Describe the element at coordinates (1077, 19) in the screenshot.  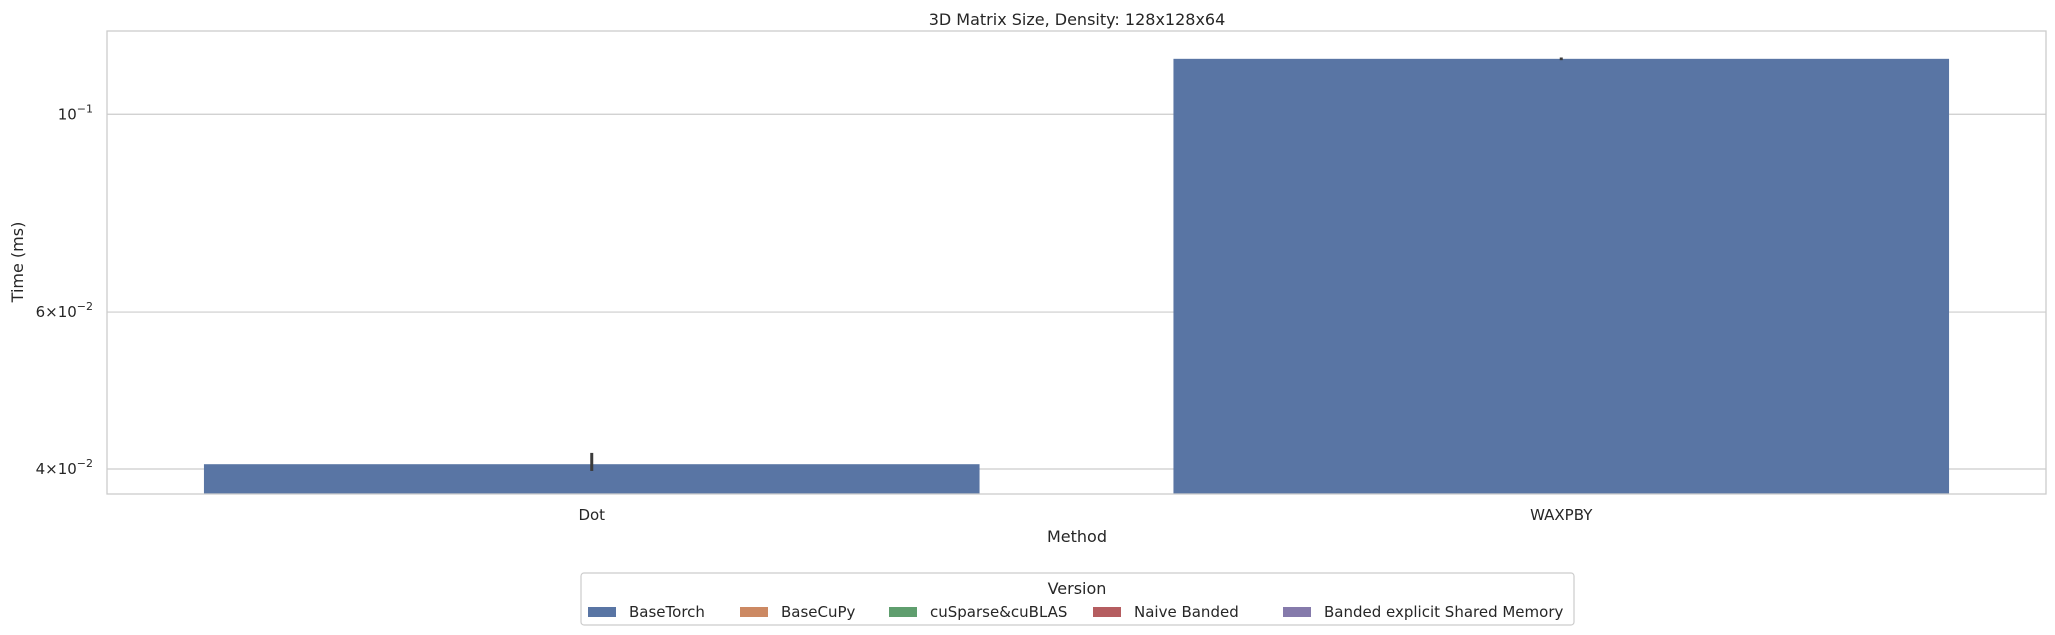
I see `chart-title: 3D Matrix Size, Density: 128x128x64` at that location.